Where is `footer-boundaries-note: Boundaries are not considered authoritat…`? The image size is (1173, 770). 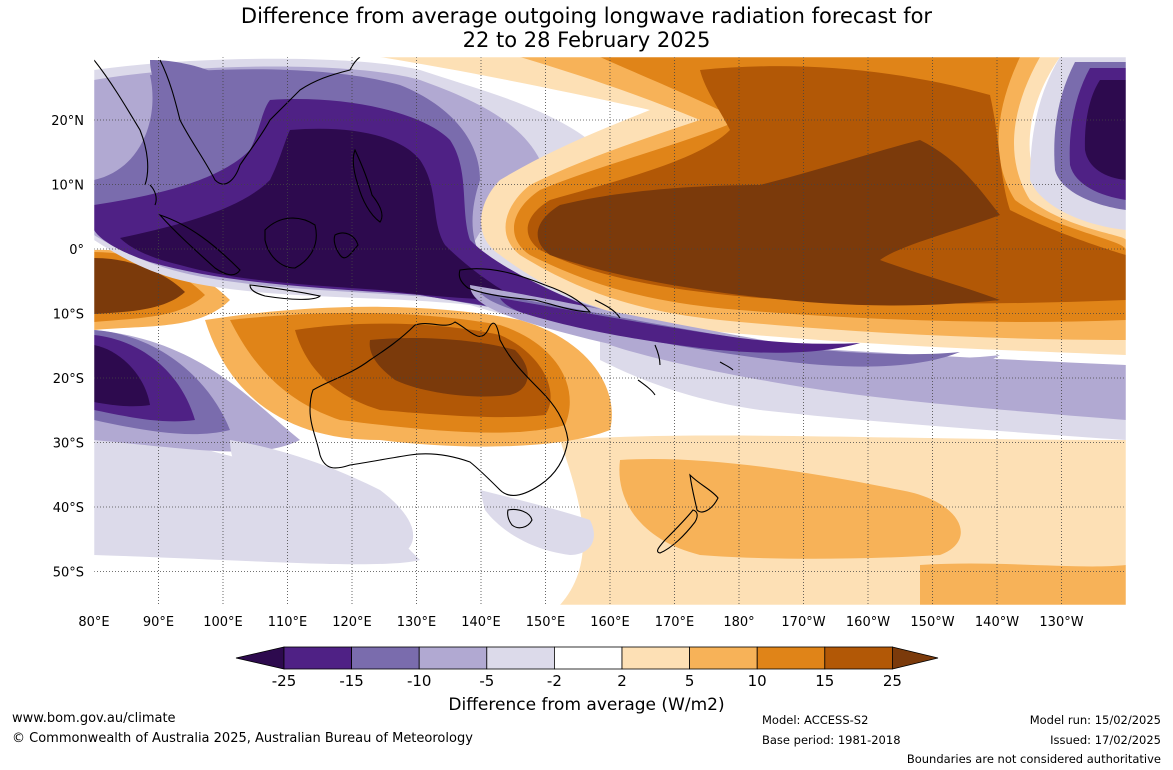 footer-boundaries-note: Boundaries are not considered authoritat… is located at coordinates (1033, 759).